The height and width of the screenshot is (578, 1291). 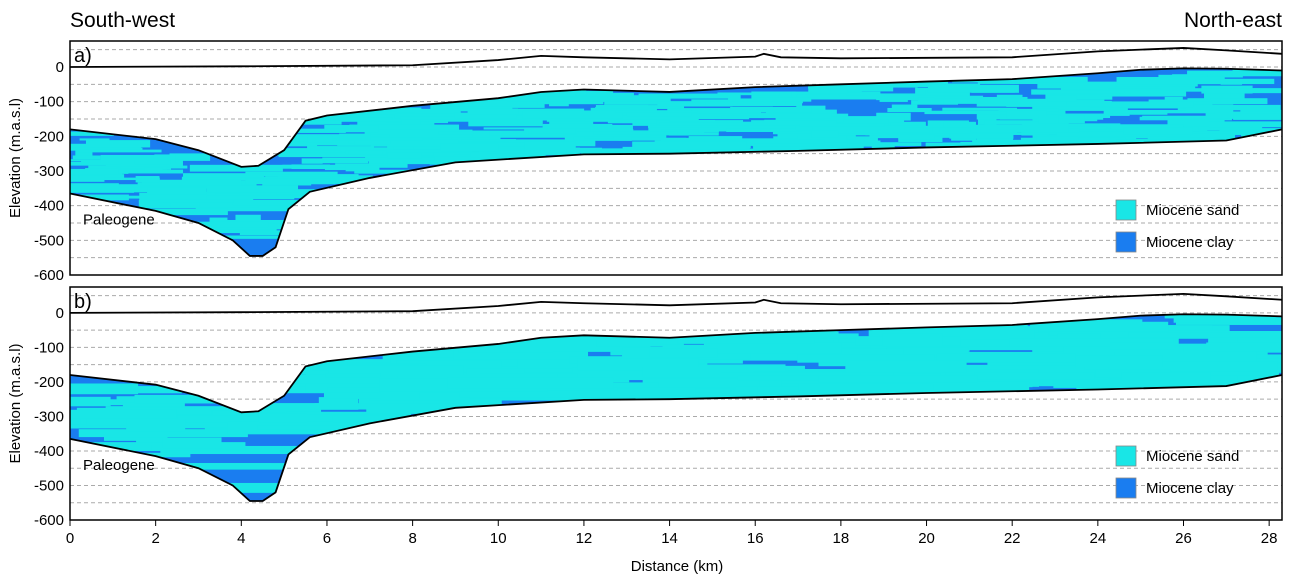 I want to click on x-tick-label: 14, so click(x=669, y=538).